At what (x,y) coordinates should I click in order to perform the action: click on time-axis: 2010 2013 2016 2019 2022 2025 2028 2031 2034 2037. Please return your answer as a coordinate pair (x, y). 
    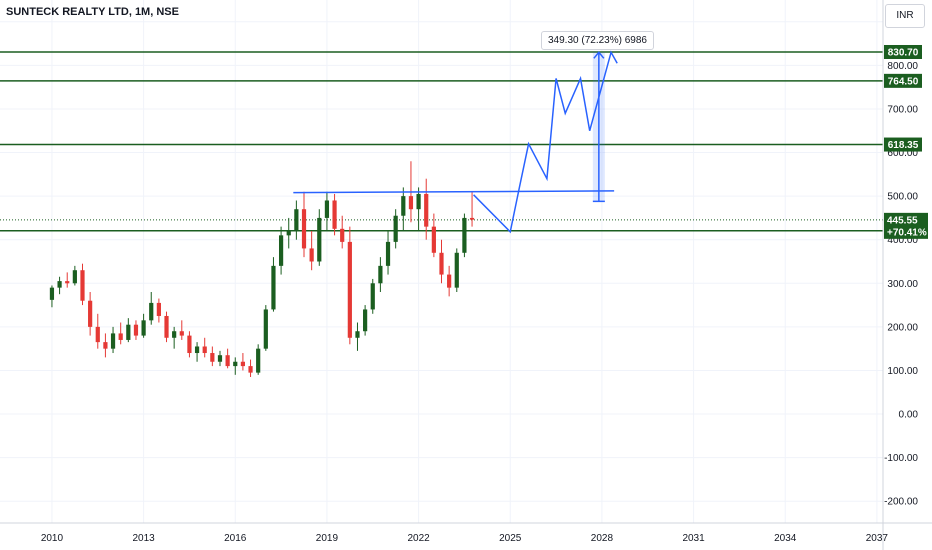
    Looking at the image, I should click on (466, 533).